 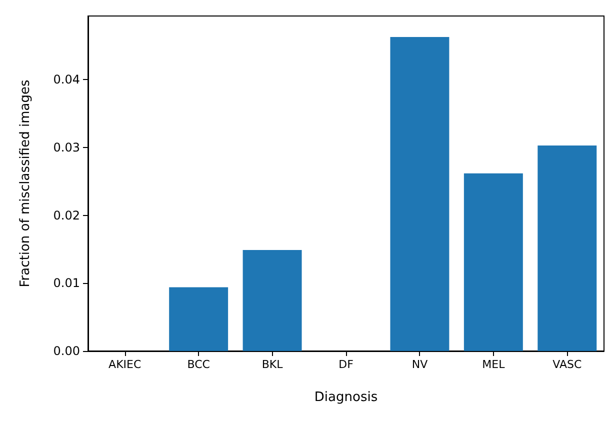 I want to click on y-tick-label: 0.00, so click(x=66, y=351).